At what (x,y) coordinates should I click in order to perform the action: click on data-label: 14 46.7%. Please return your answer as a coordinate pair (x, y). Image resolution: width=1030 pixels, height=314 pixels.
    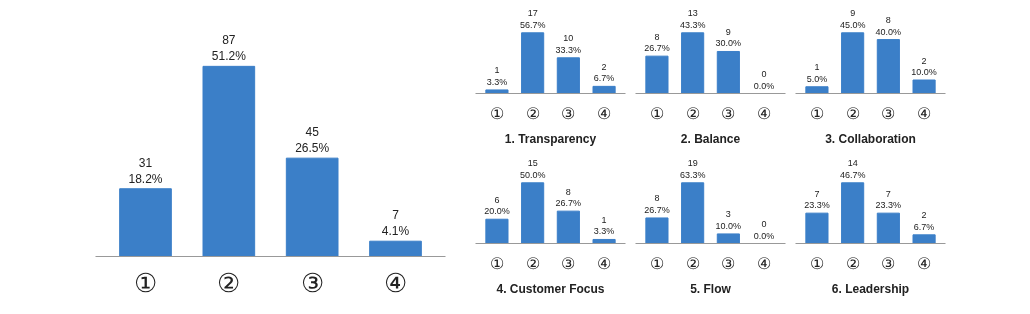
    Looking at the image, I should click on (852, 169).